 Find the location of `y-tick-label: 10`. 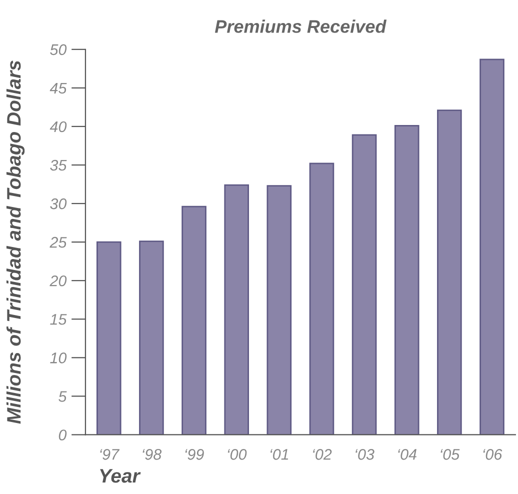

y-tick-label: 10 is located at coordinates (58, 358).